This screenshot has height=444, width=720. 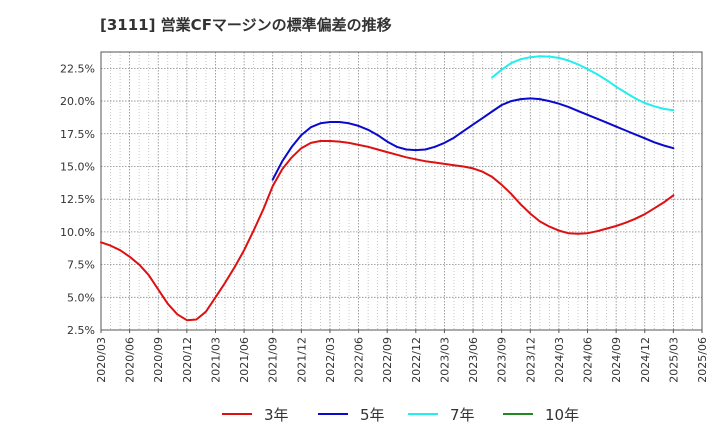 What do you see at coordinates (158, 360) in the screenshot?
I see `x-tick-label: 2020/09` at bounding box center [158, 360].